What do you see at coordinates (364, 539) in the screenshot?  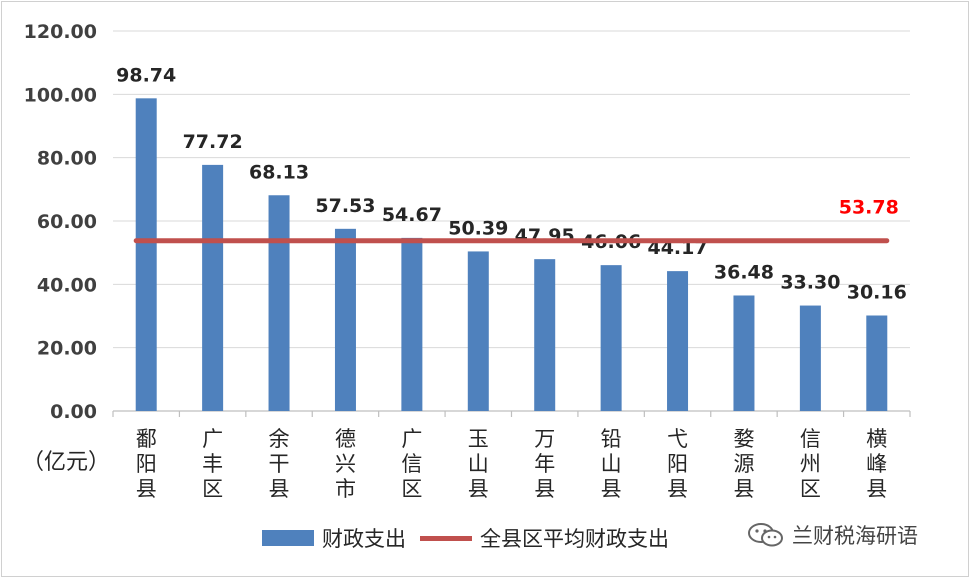 I see `legend-label-bar: 财政支出` at bounding box center [364, 539].